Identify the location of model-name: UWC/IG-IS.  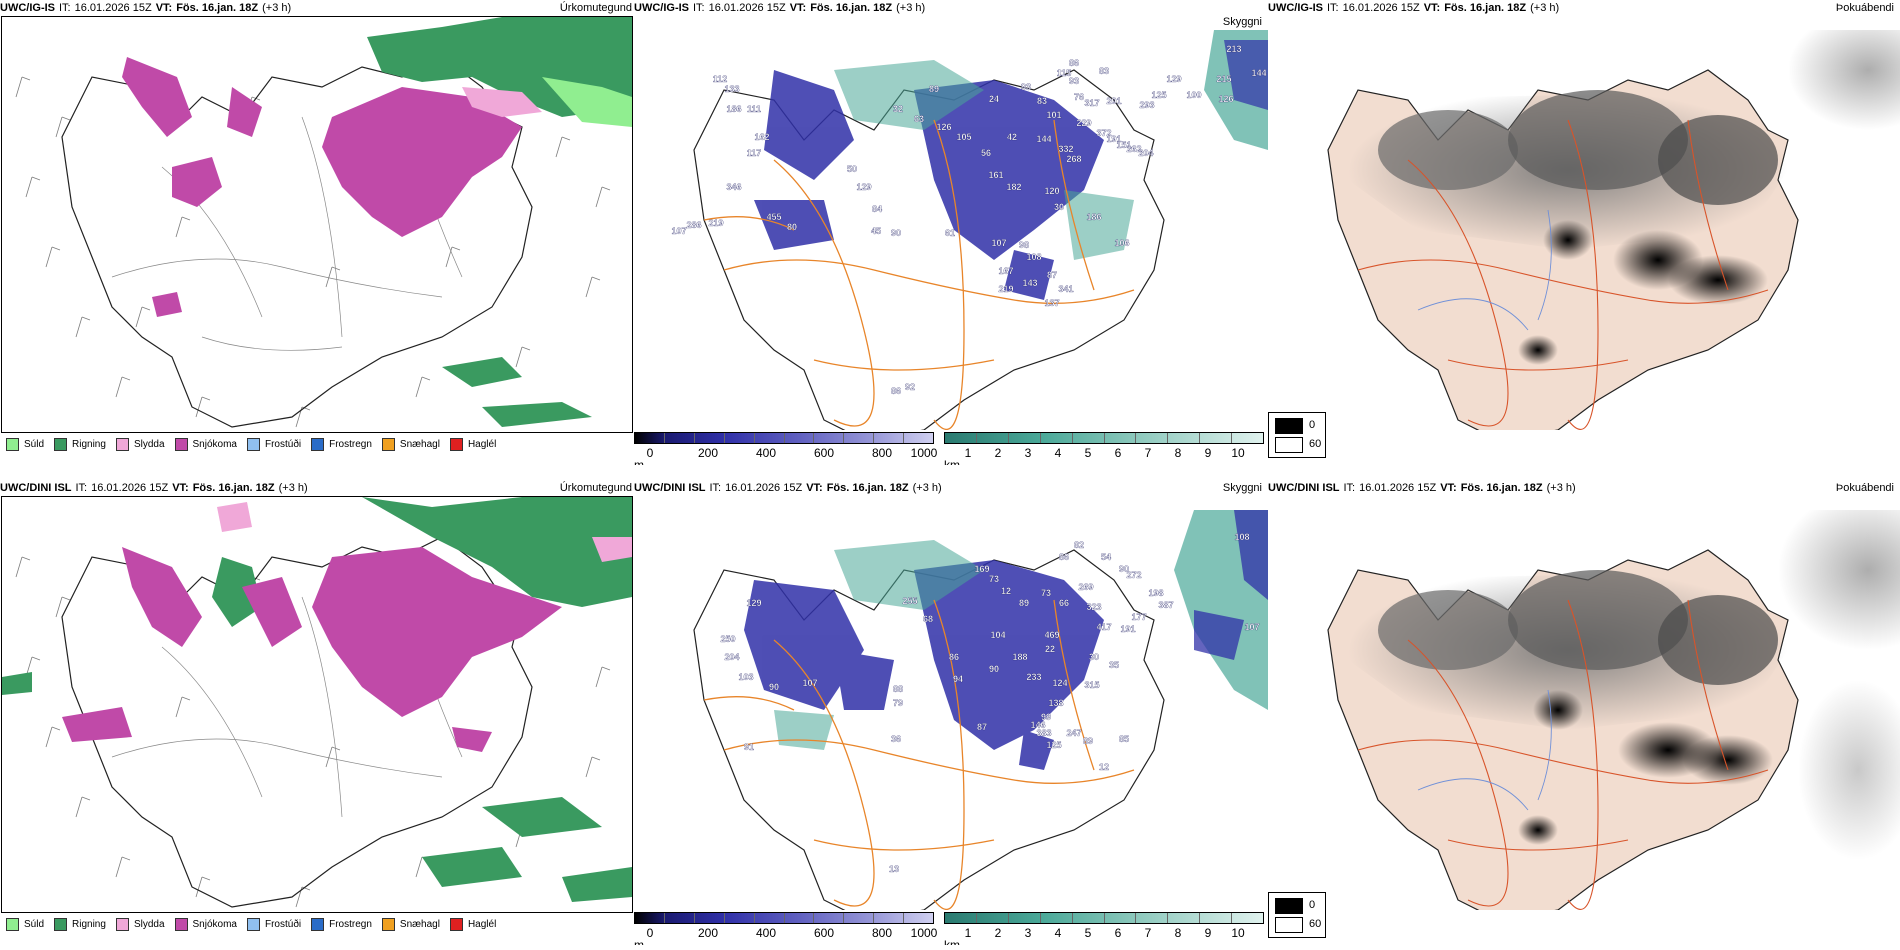
(27, 8).